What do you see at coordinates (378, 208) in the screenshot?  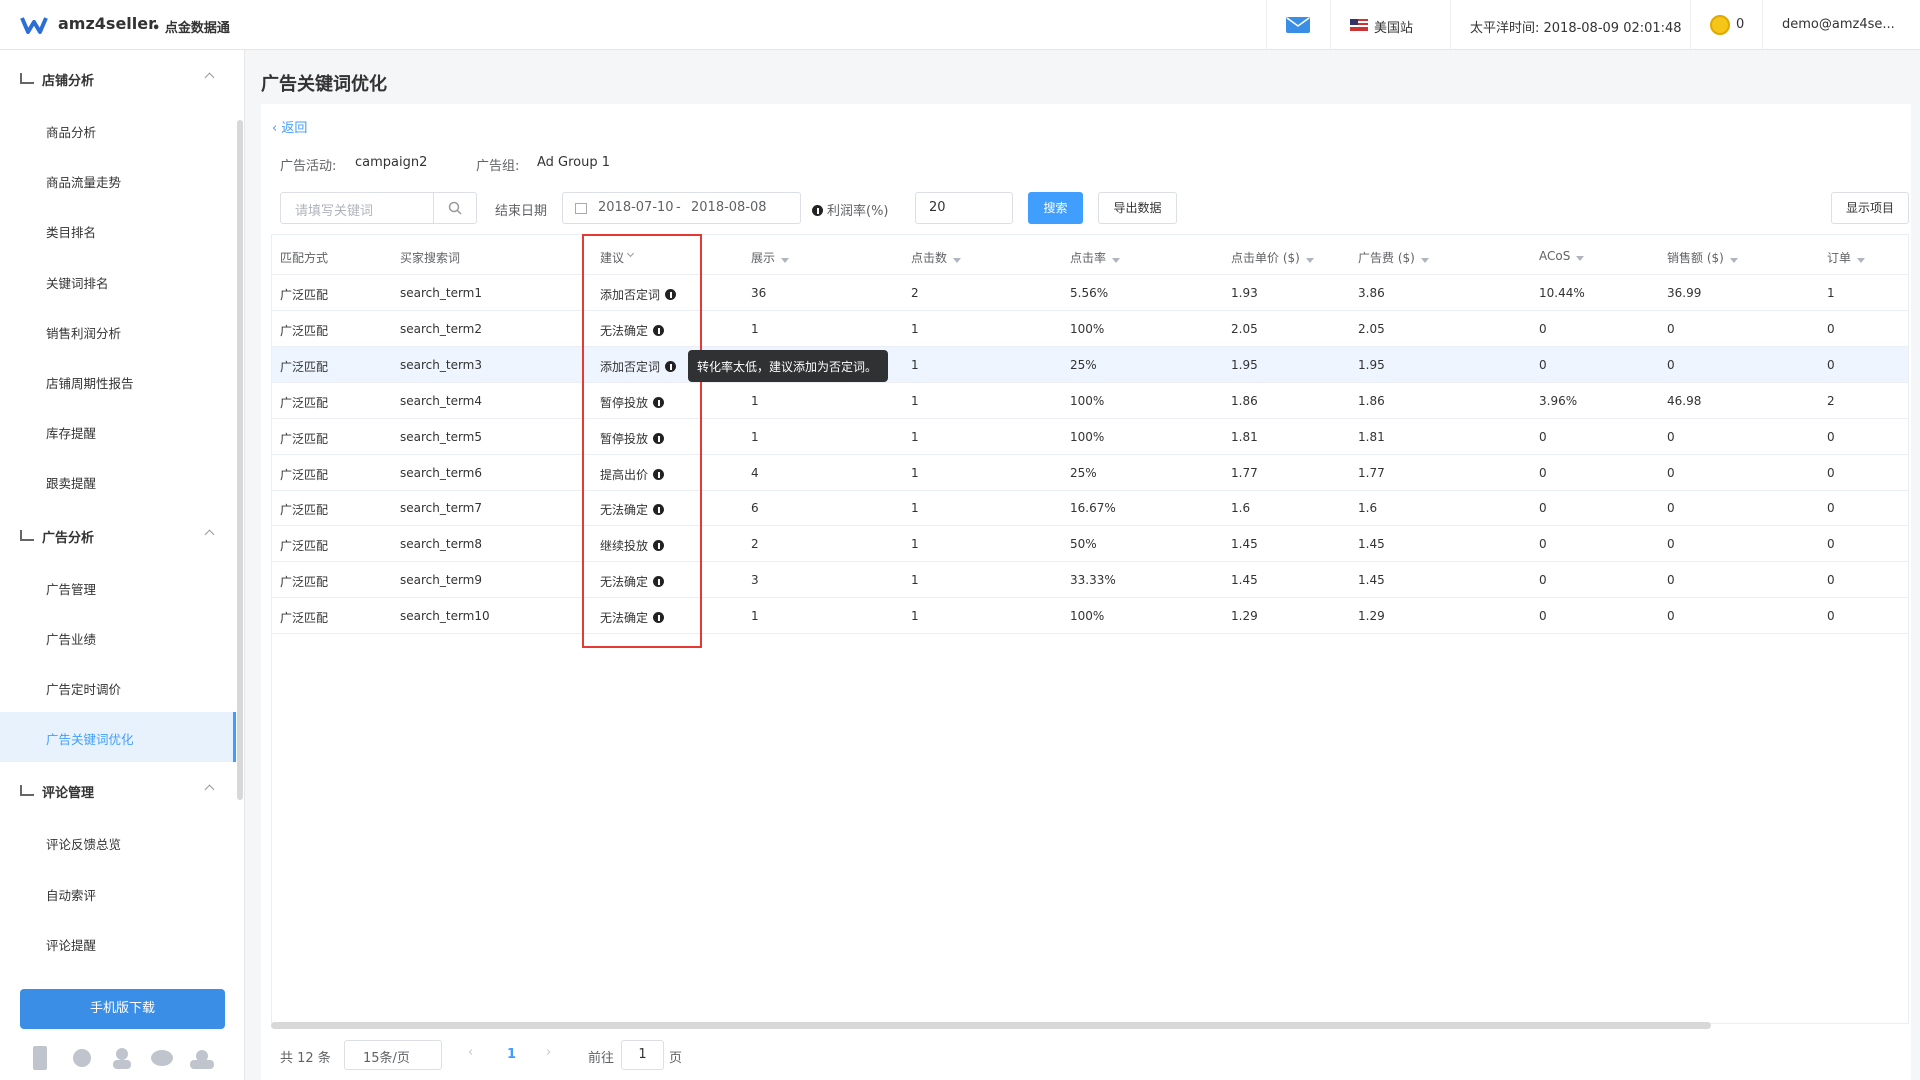 I see `search-input` at bounding box center [378, 208].